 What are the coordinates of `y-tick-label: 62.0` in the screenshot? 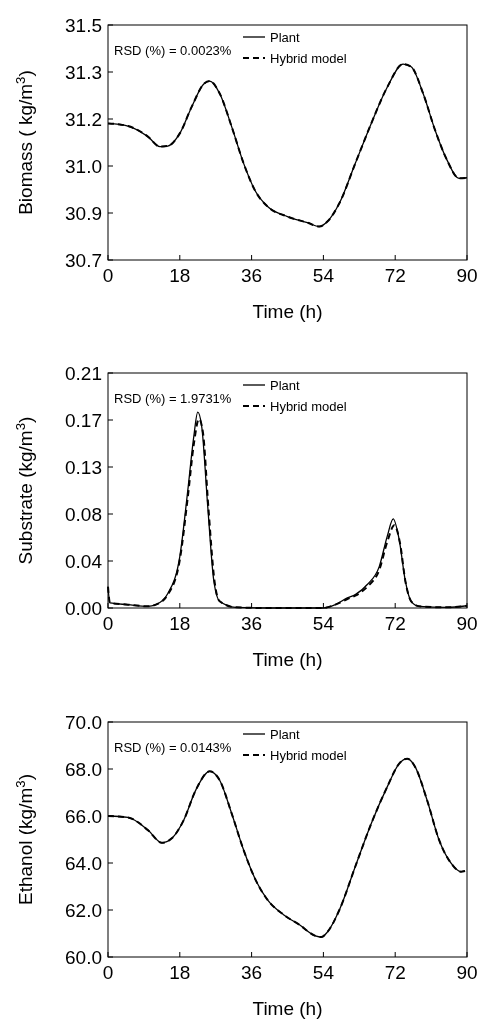 It's located at (83, 910).